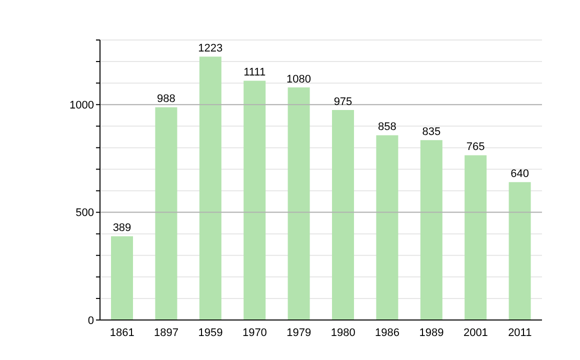 This screenshot has width=580, height=360. I want to click on data-label: 640, so click(519, 174).